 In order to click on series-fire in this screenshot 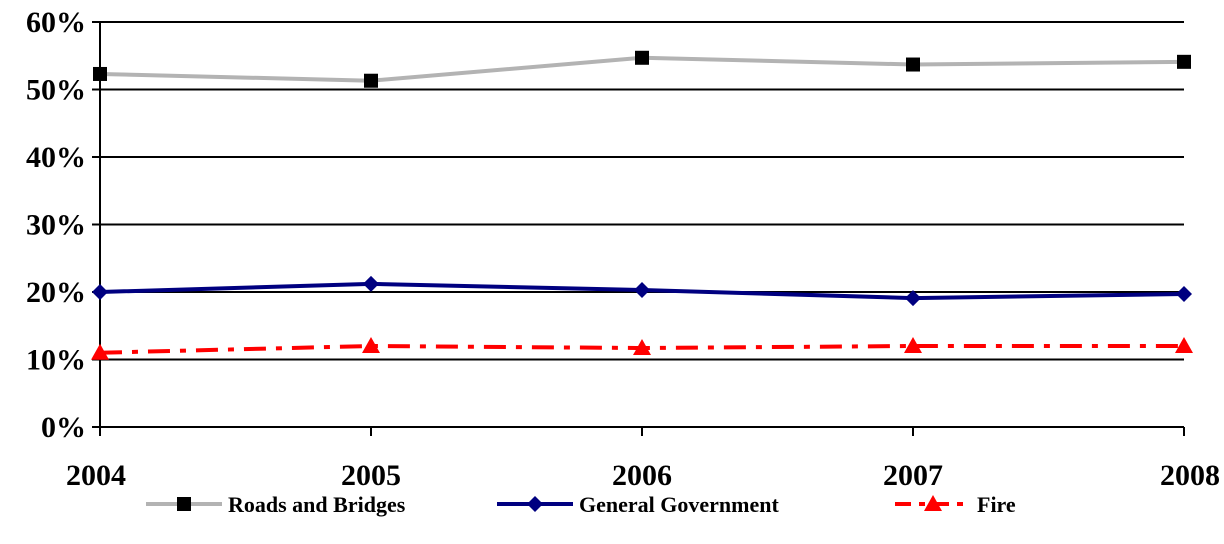, I will do `click(642, 348)`.